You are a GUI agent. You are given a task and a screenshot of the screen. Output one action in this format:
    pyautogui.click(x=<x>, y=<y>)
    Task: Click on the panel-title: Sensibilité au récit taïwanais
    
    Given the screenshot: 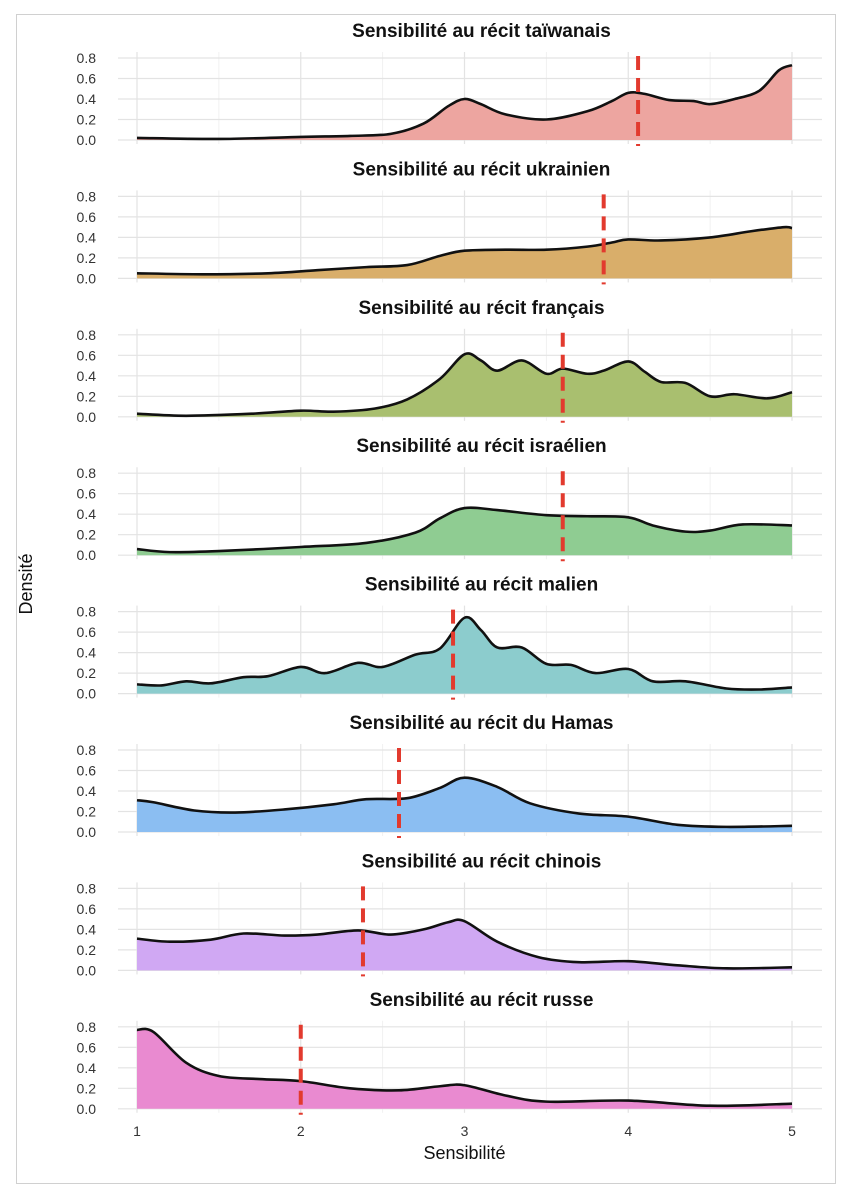 What is the action you would take?
    pyautogui.click(x=481, y=31)
    